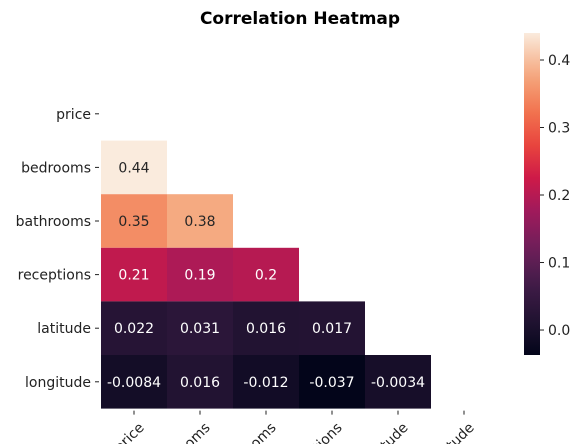 The width and height of the screenshot is (584, 444). I want to click on heatmap-cell-bedrooms-price, so click(134, 167).